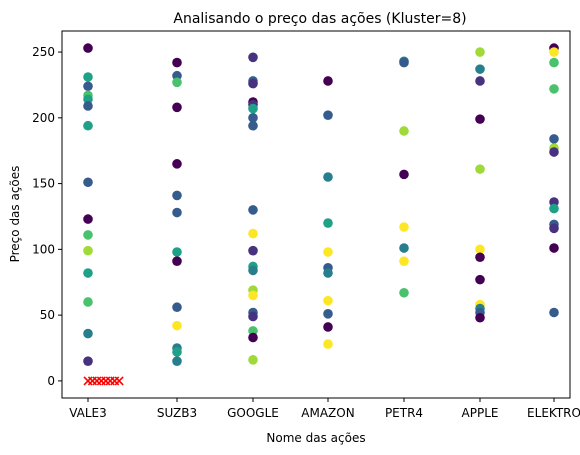 The image size is (580, 455). Describe the element at coordinates (43, 52) in the screenshot. I see `y-tick-label: 250` at that location.